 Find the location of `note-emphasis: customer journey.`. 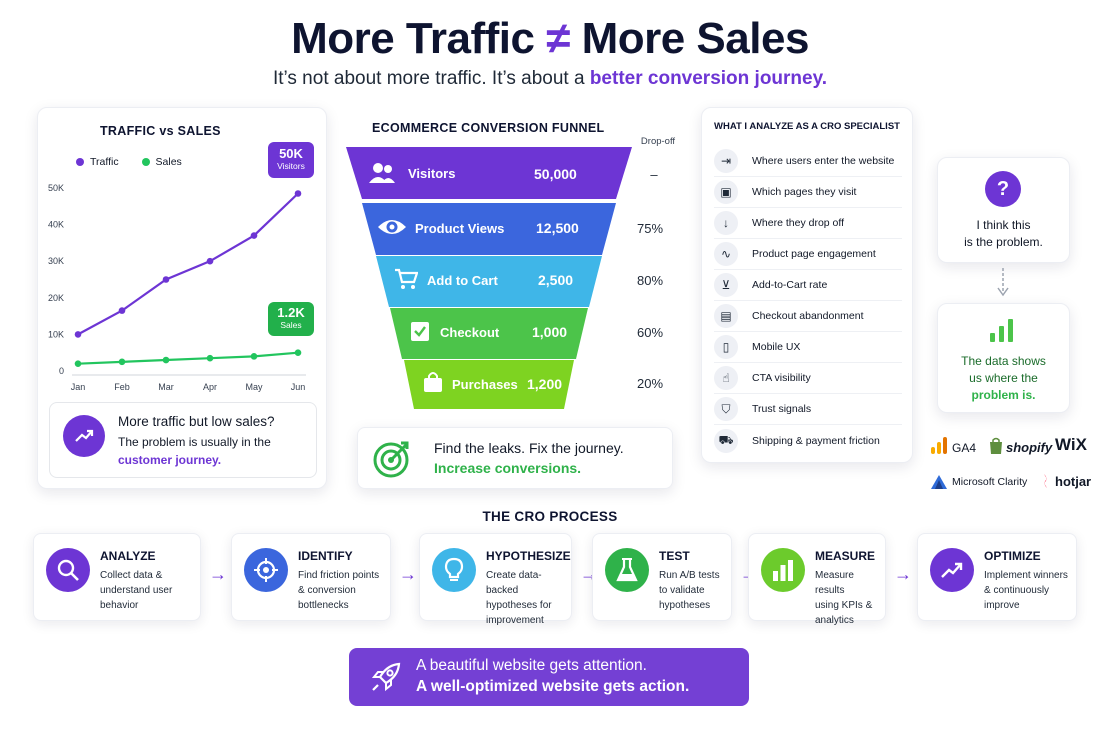

note-emphasis: customer journey. is located at coordinates (170, 460).